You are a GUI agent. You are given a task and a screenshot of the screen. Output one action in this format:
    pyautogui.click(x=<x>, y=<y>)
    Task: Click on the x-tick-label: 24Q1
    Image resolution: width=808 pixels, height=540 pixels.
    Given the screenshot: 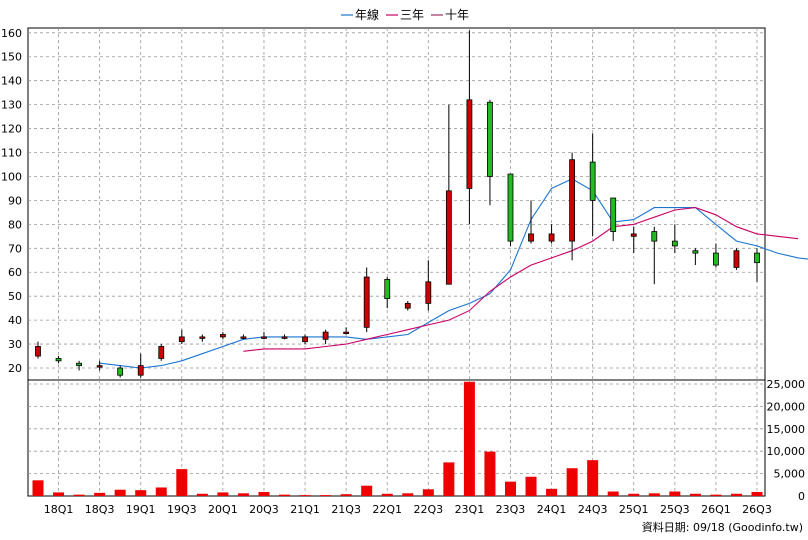 What is the action you would take?
    pyautogui.click(x=552, y=509)
    